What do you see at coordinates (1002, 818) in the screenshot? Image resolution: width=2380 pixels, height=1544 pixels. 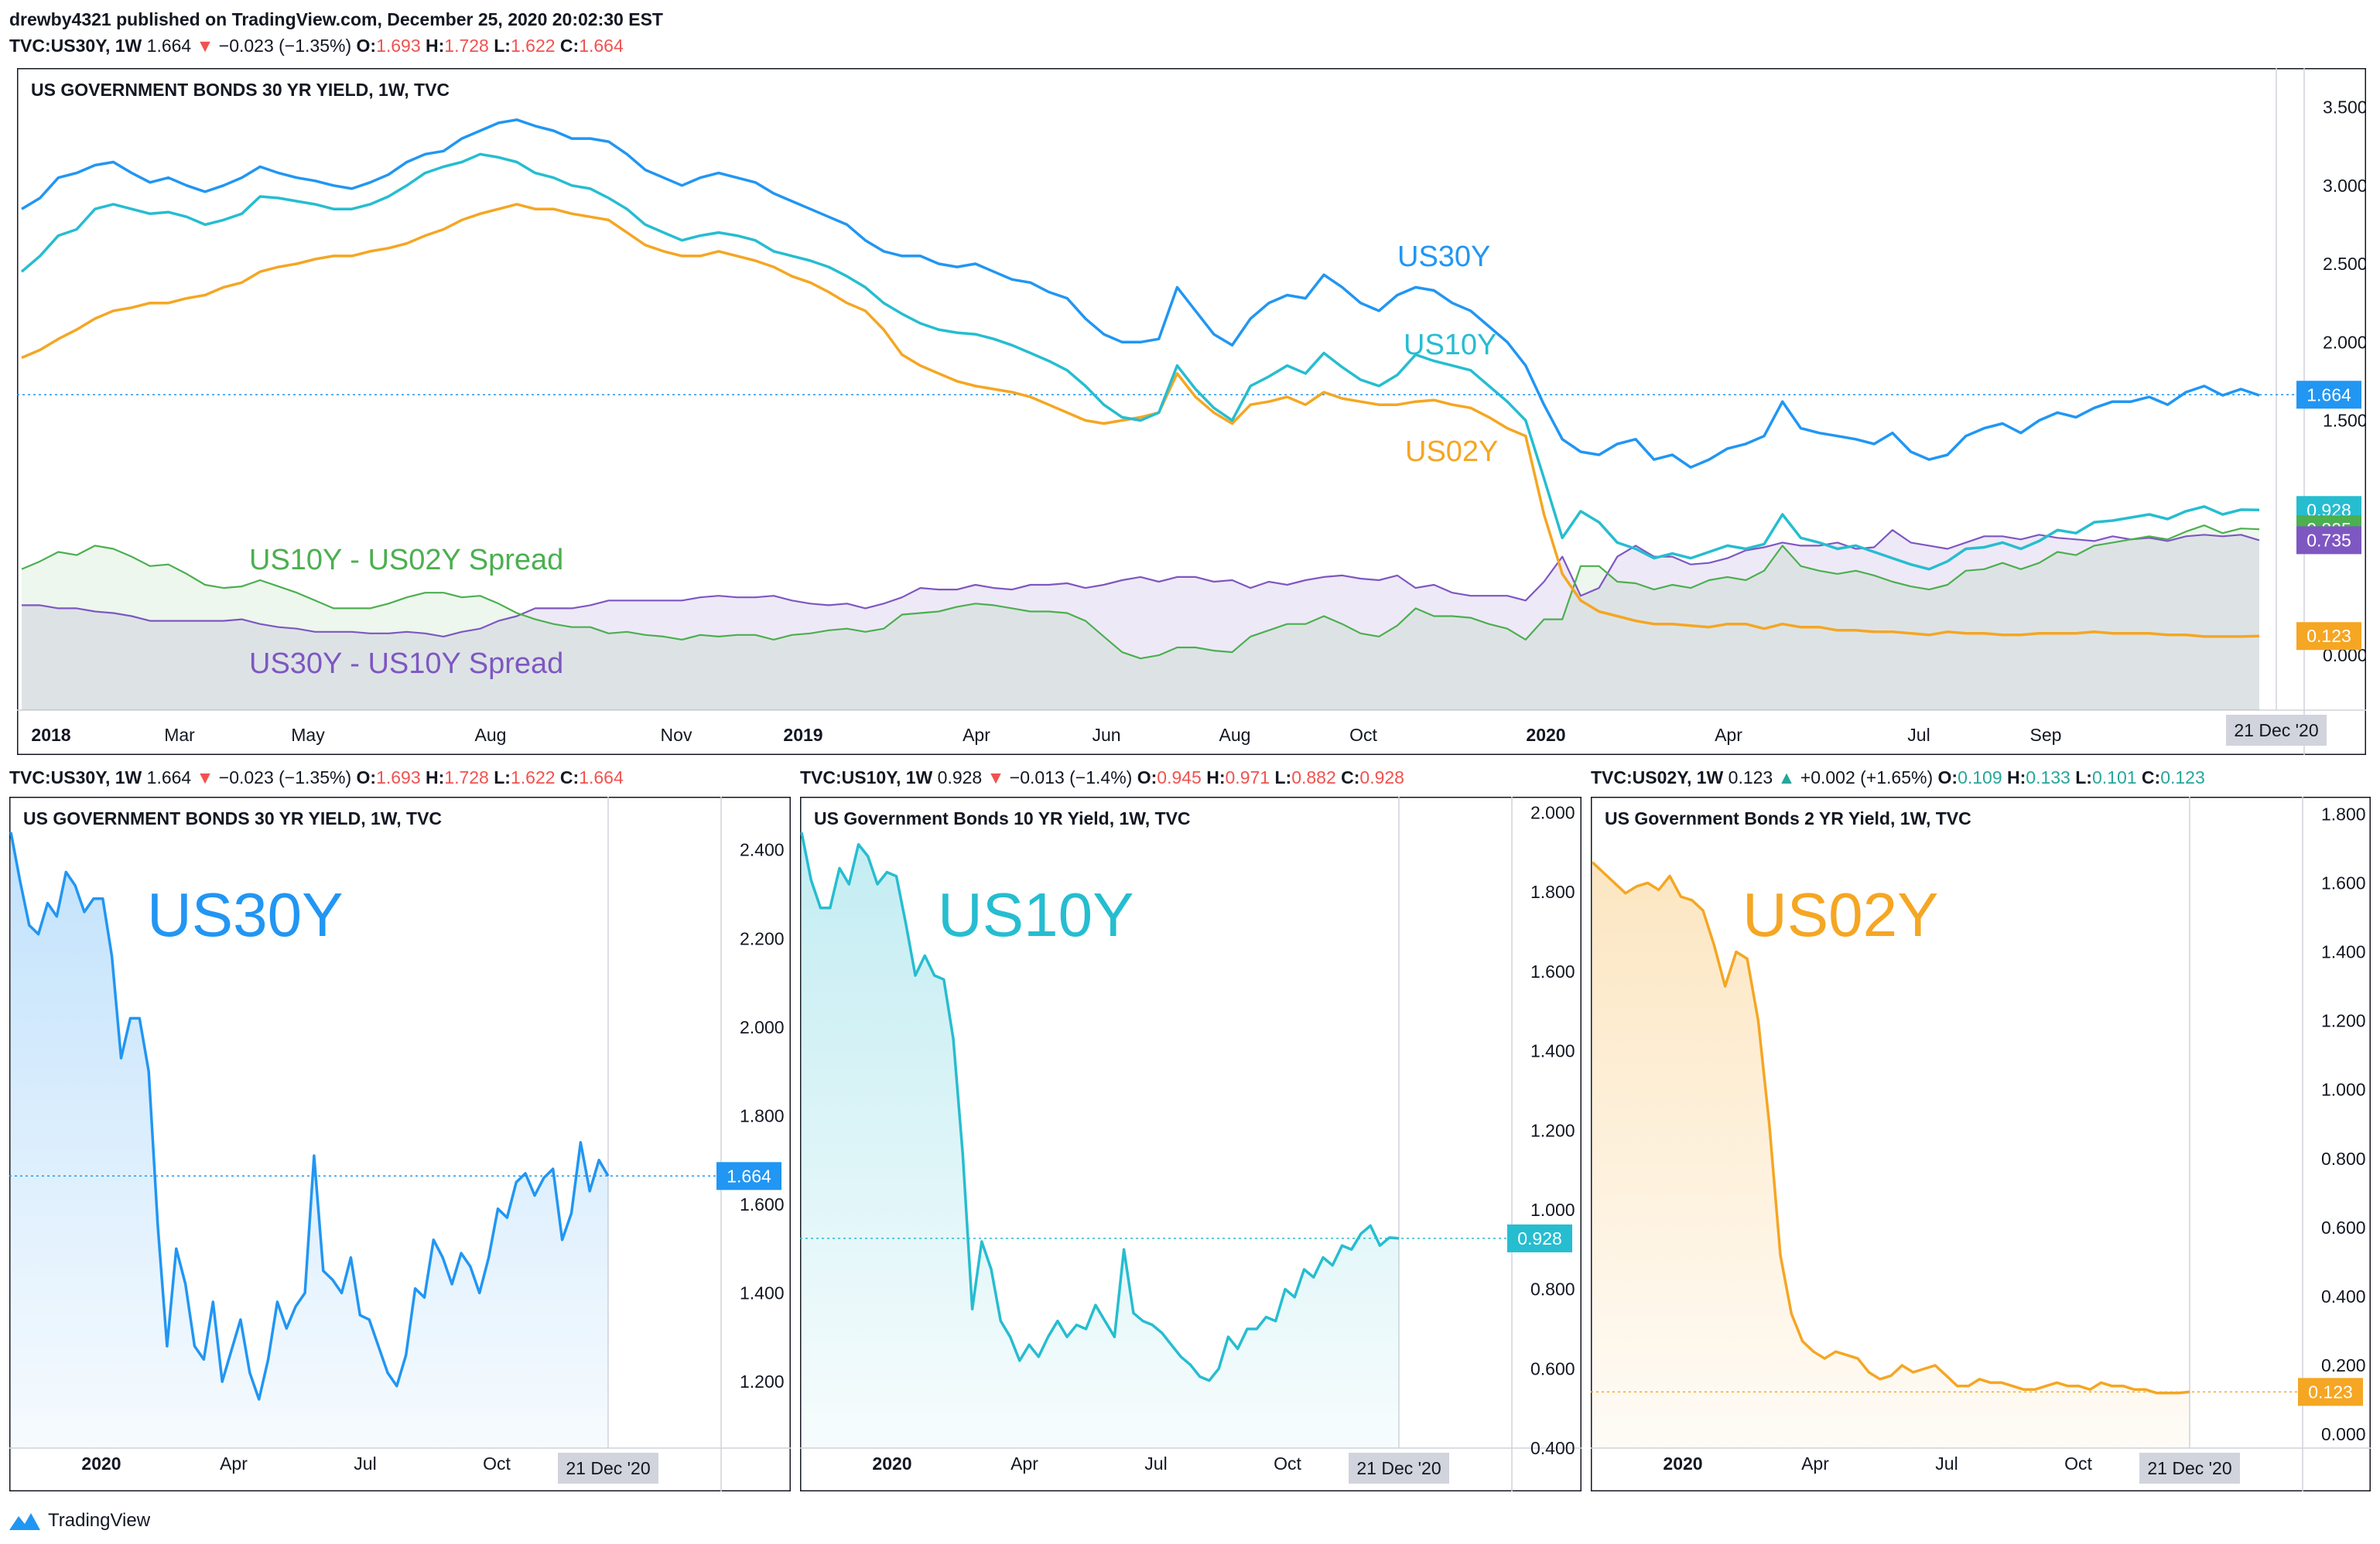 I see `chart-title: US Government Bonds 10 YR Yield, 1W, TVC` at bounding box center [1002, 818].